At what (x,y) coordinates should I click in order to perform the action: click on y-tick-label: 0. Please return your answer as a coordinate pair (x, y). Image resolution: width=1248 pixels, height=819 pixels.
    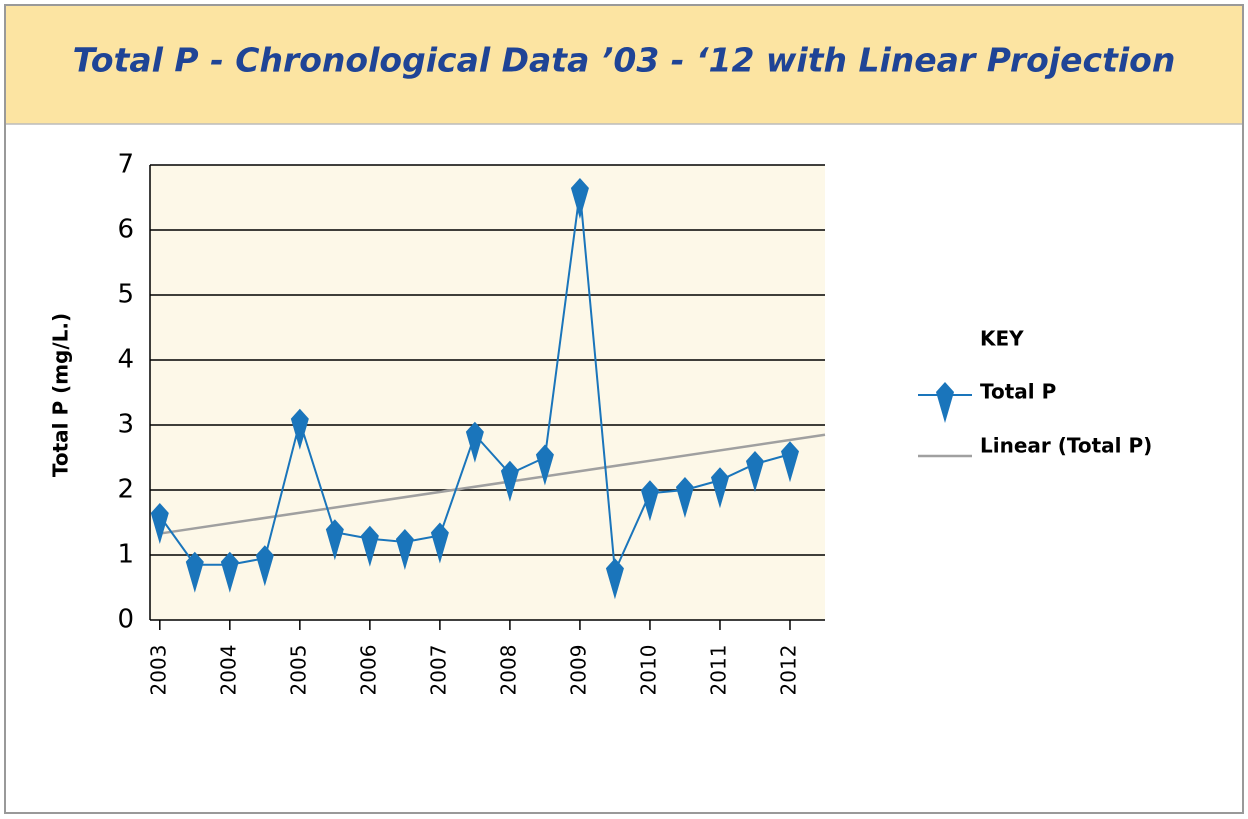
    Looking at the image, I should click on (125, 620).